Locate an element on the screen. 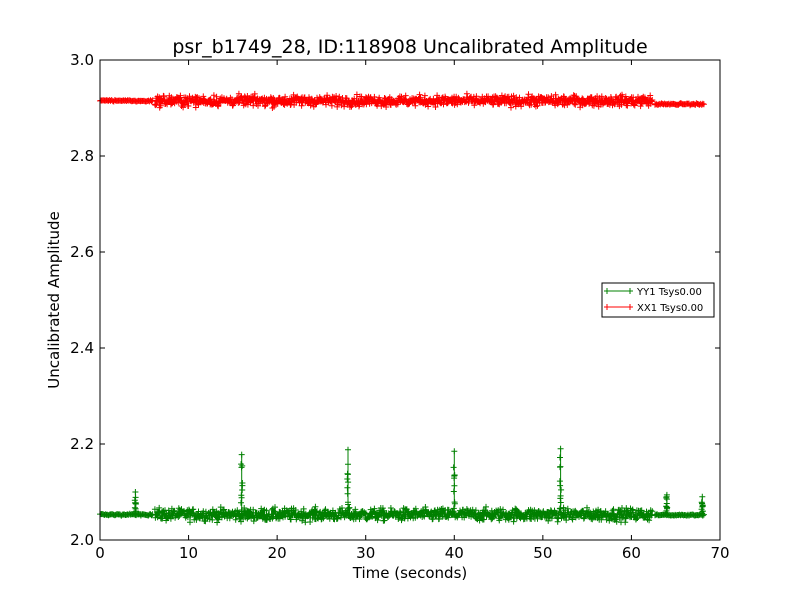 The height and width of the screenshot is (600, 800). x-tick-label: 60 is located at coordinates (631, 553).